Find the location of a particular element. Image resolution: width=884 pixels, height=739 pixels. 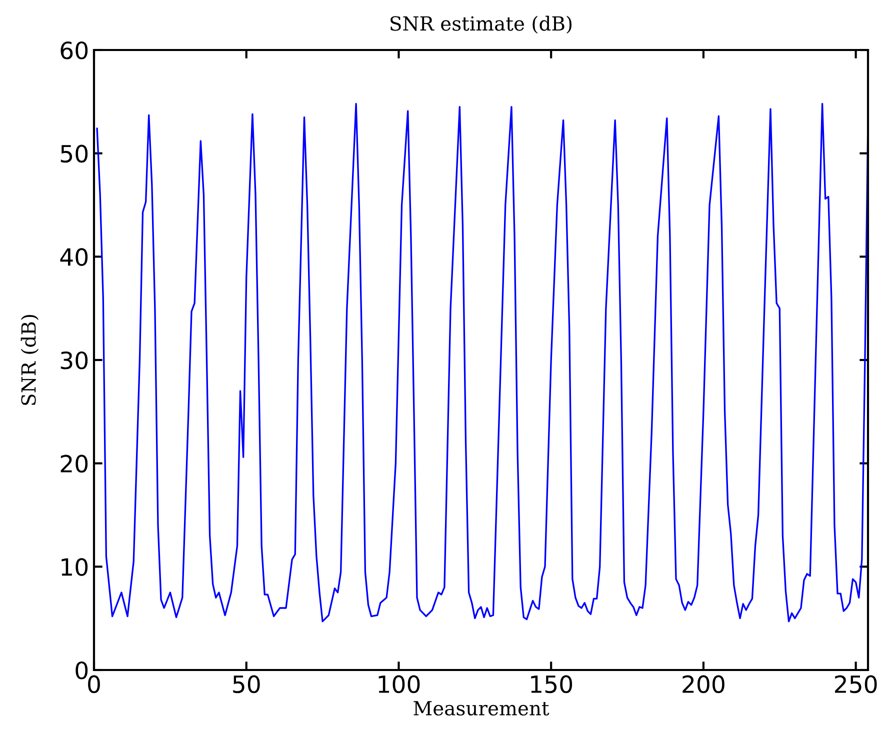

x-tick-label: 0 is located at coordinates (94, 684).